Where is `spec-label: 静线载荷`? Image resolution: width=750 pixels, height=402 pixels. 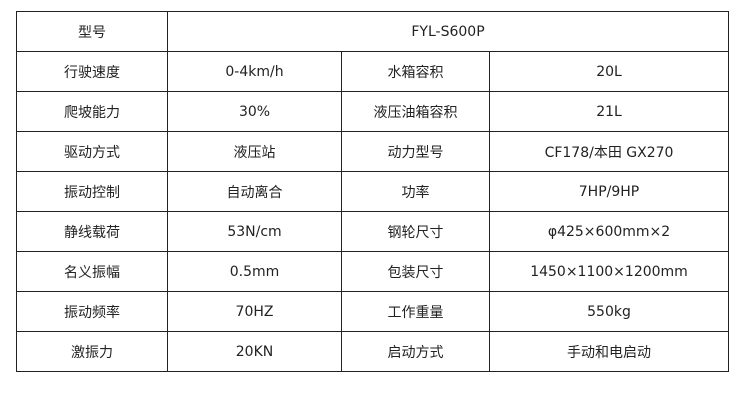 spec-label: 静线载荷 is located at coordinates (92, 231).